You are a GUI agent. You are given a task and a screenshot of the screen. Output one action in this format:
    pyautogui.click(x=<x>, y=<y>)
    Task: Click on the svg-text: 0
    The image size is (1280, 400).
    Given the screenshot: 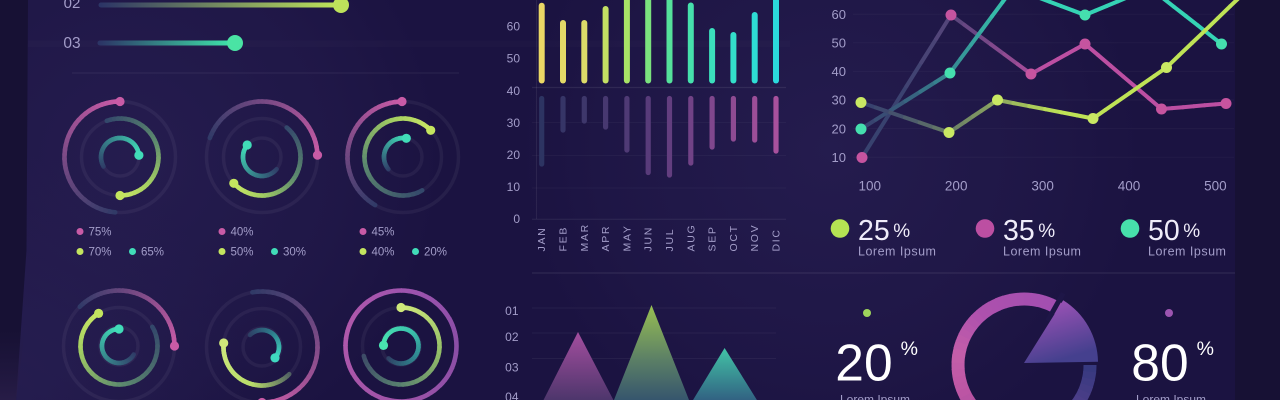 What is the action you would take?
    pyautogui.click(x=516, y=219)
    